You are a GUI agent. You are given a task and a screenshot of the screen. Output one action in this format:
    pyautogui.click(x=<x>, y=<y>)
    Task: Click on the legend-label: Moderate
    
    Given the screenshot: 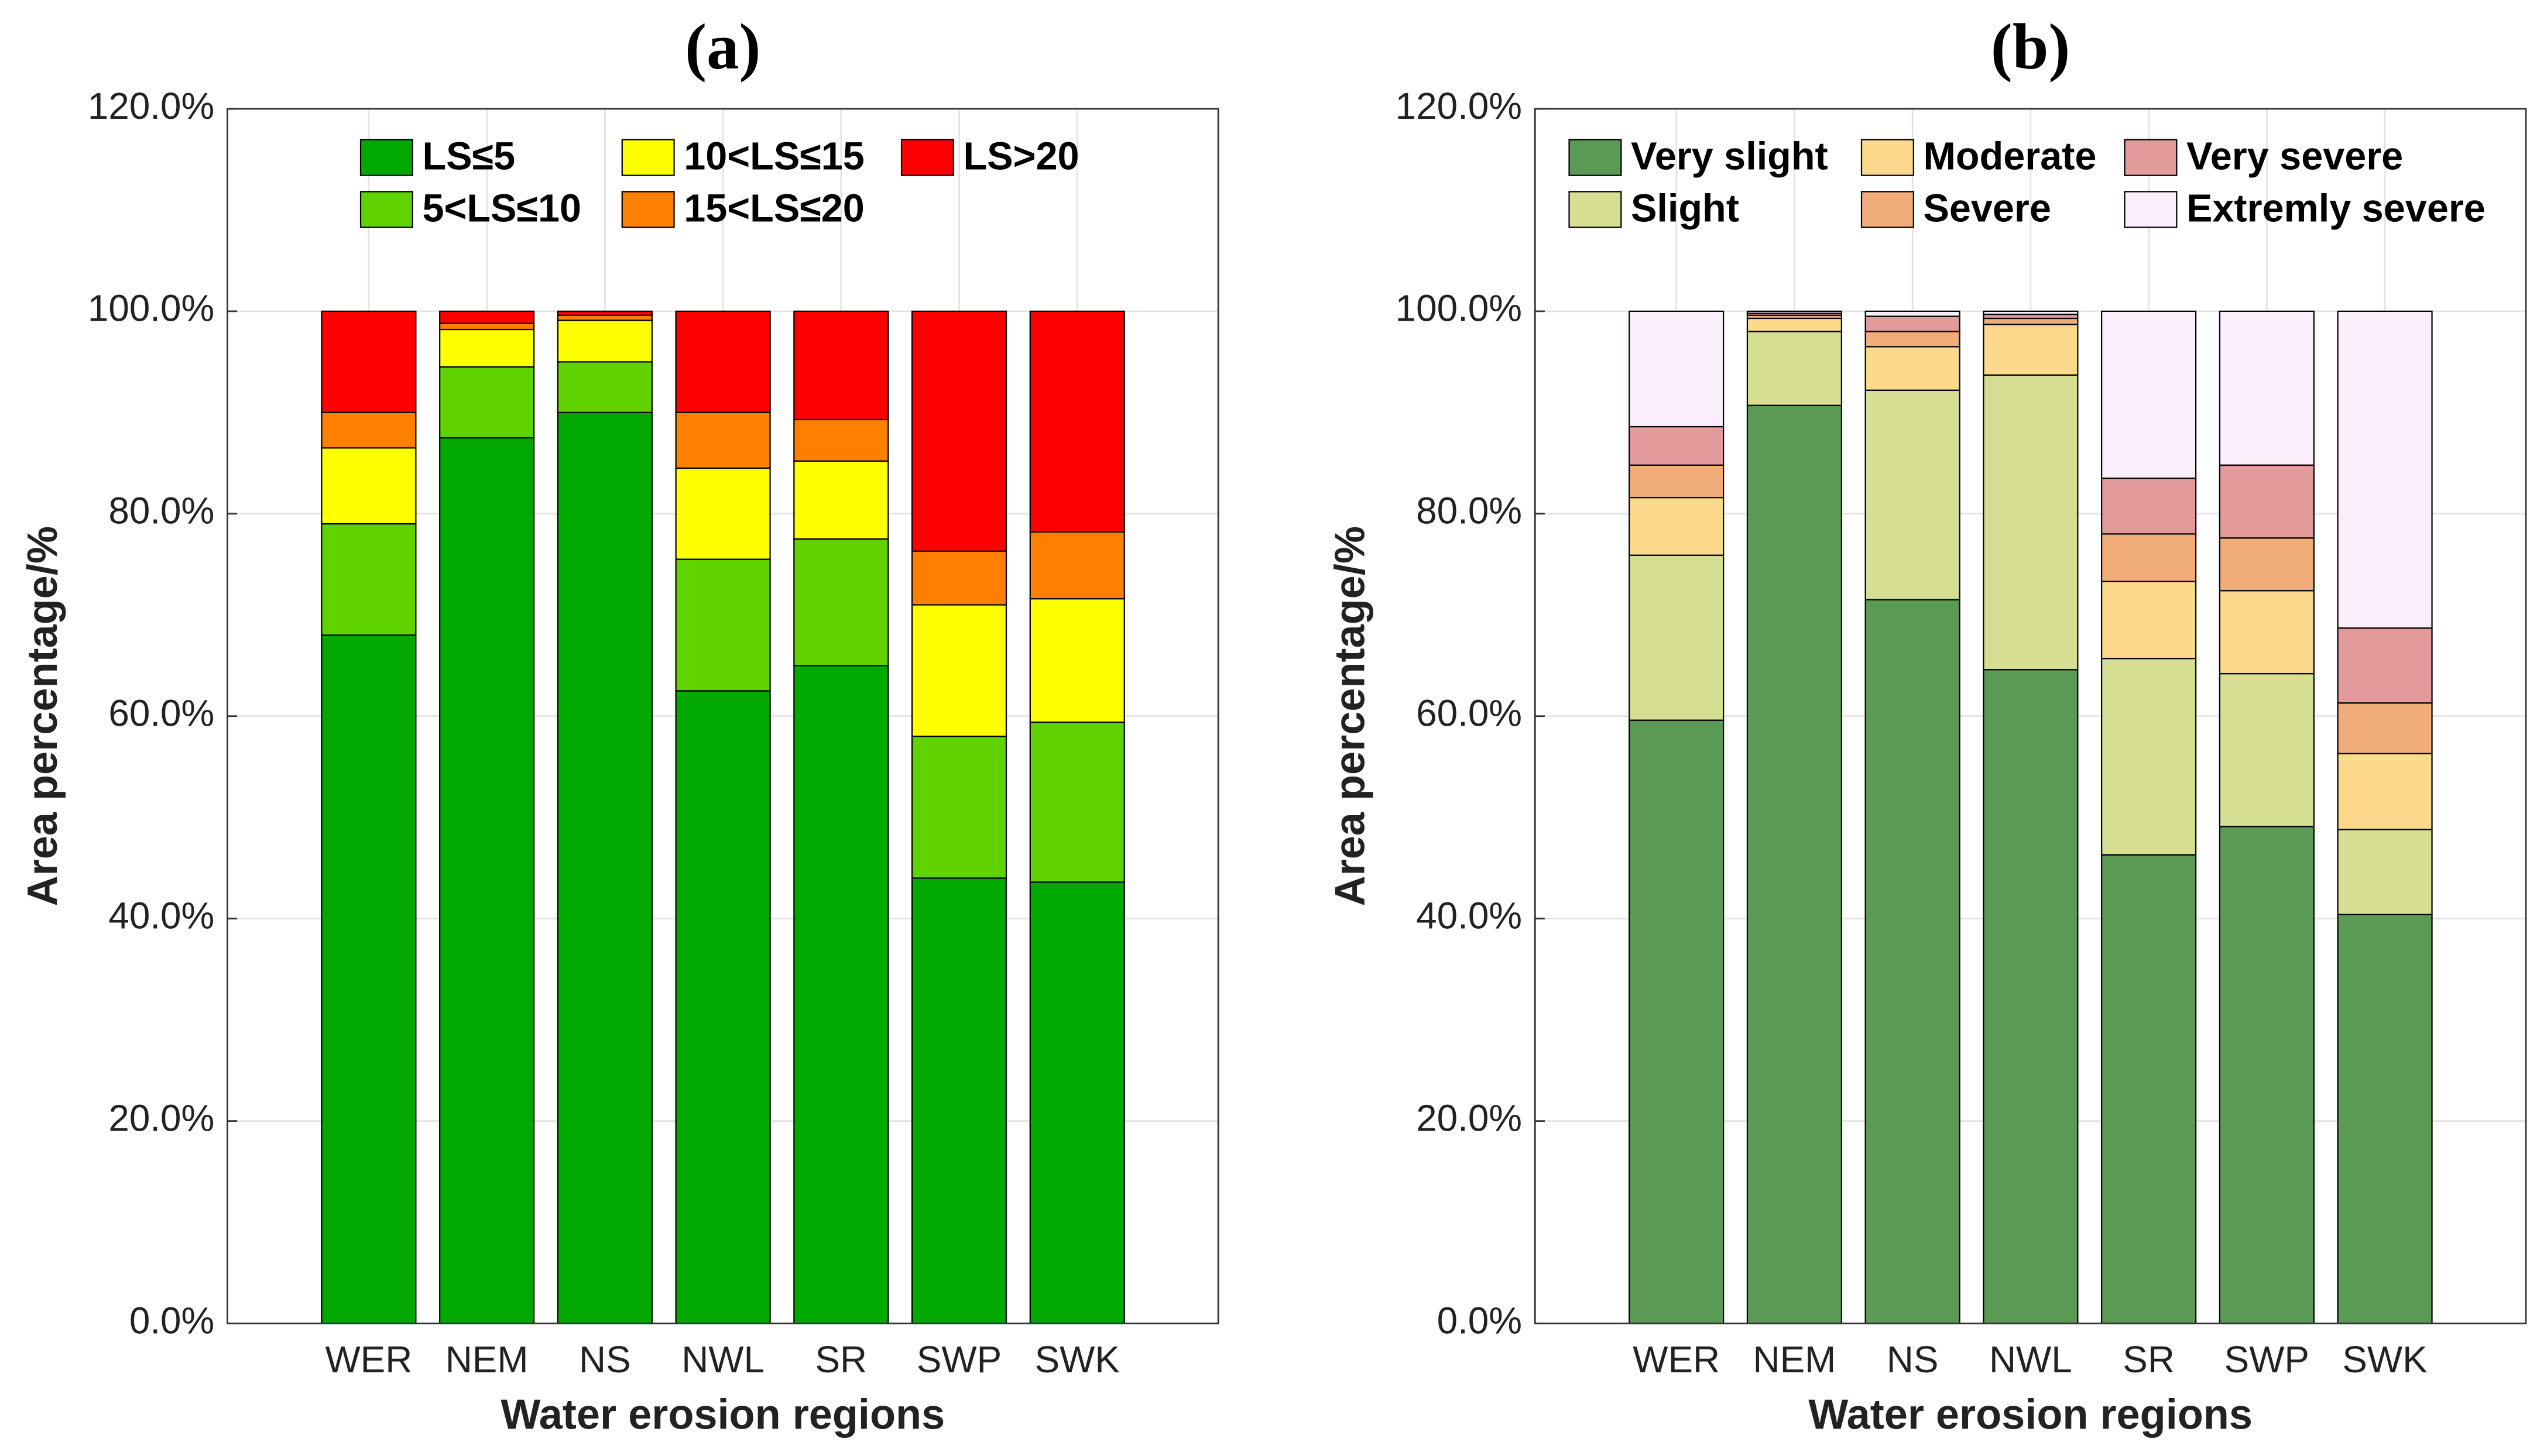 What is the action you would take?
    pyautogui.click(x=2009, y=156)
    